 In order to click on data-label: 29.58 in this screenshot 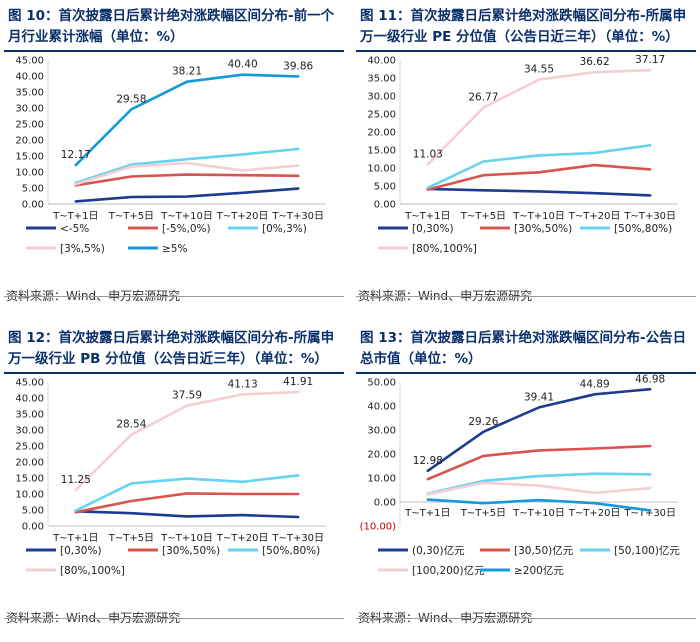, I will do `click(131, 99)`.